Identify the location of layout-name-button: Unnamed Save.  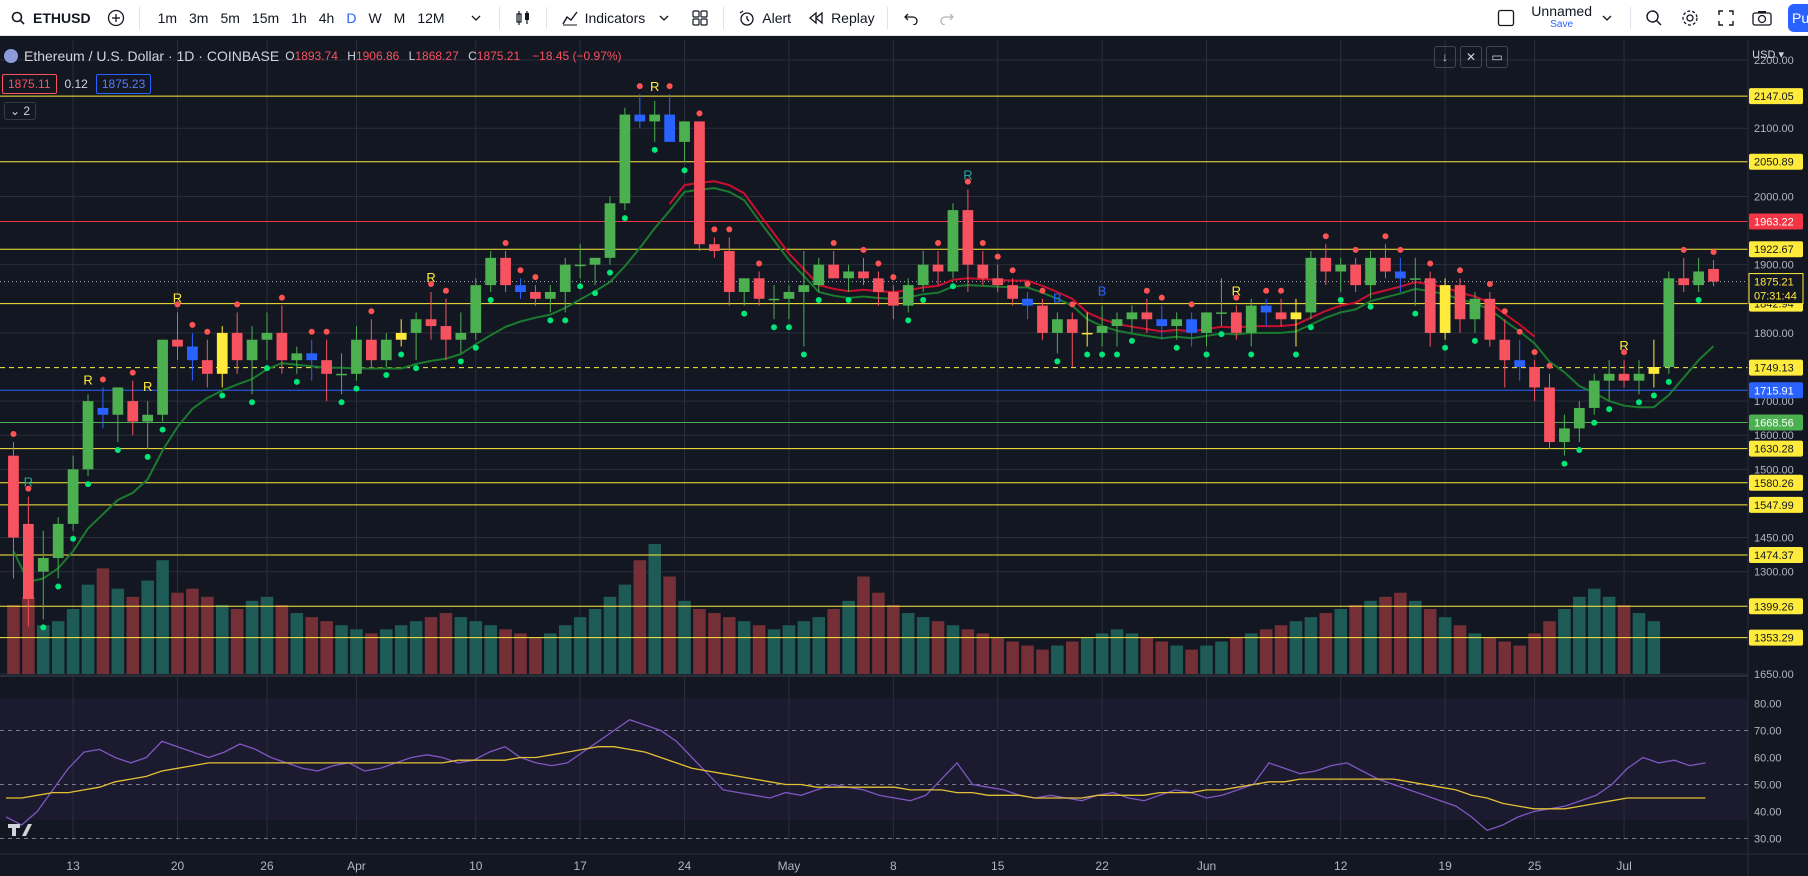
(1574, 17).